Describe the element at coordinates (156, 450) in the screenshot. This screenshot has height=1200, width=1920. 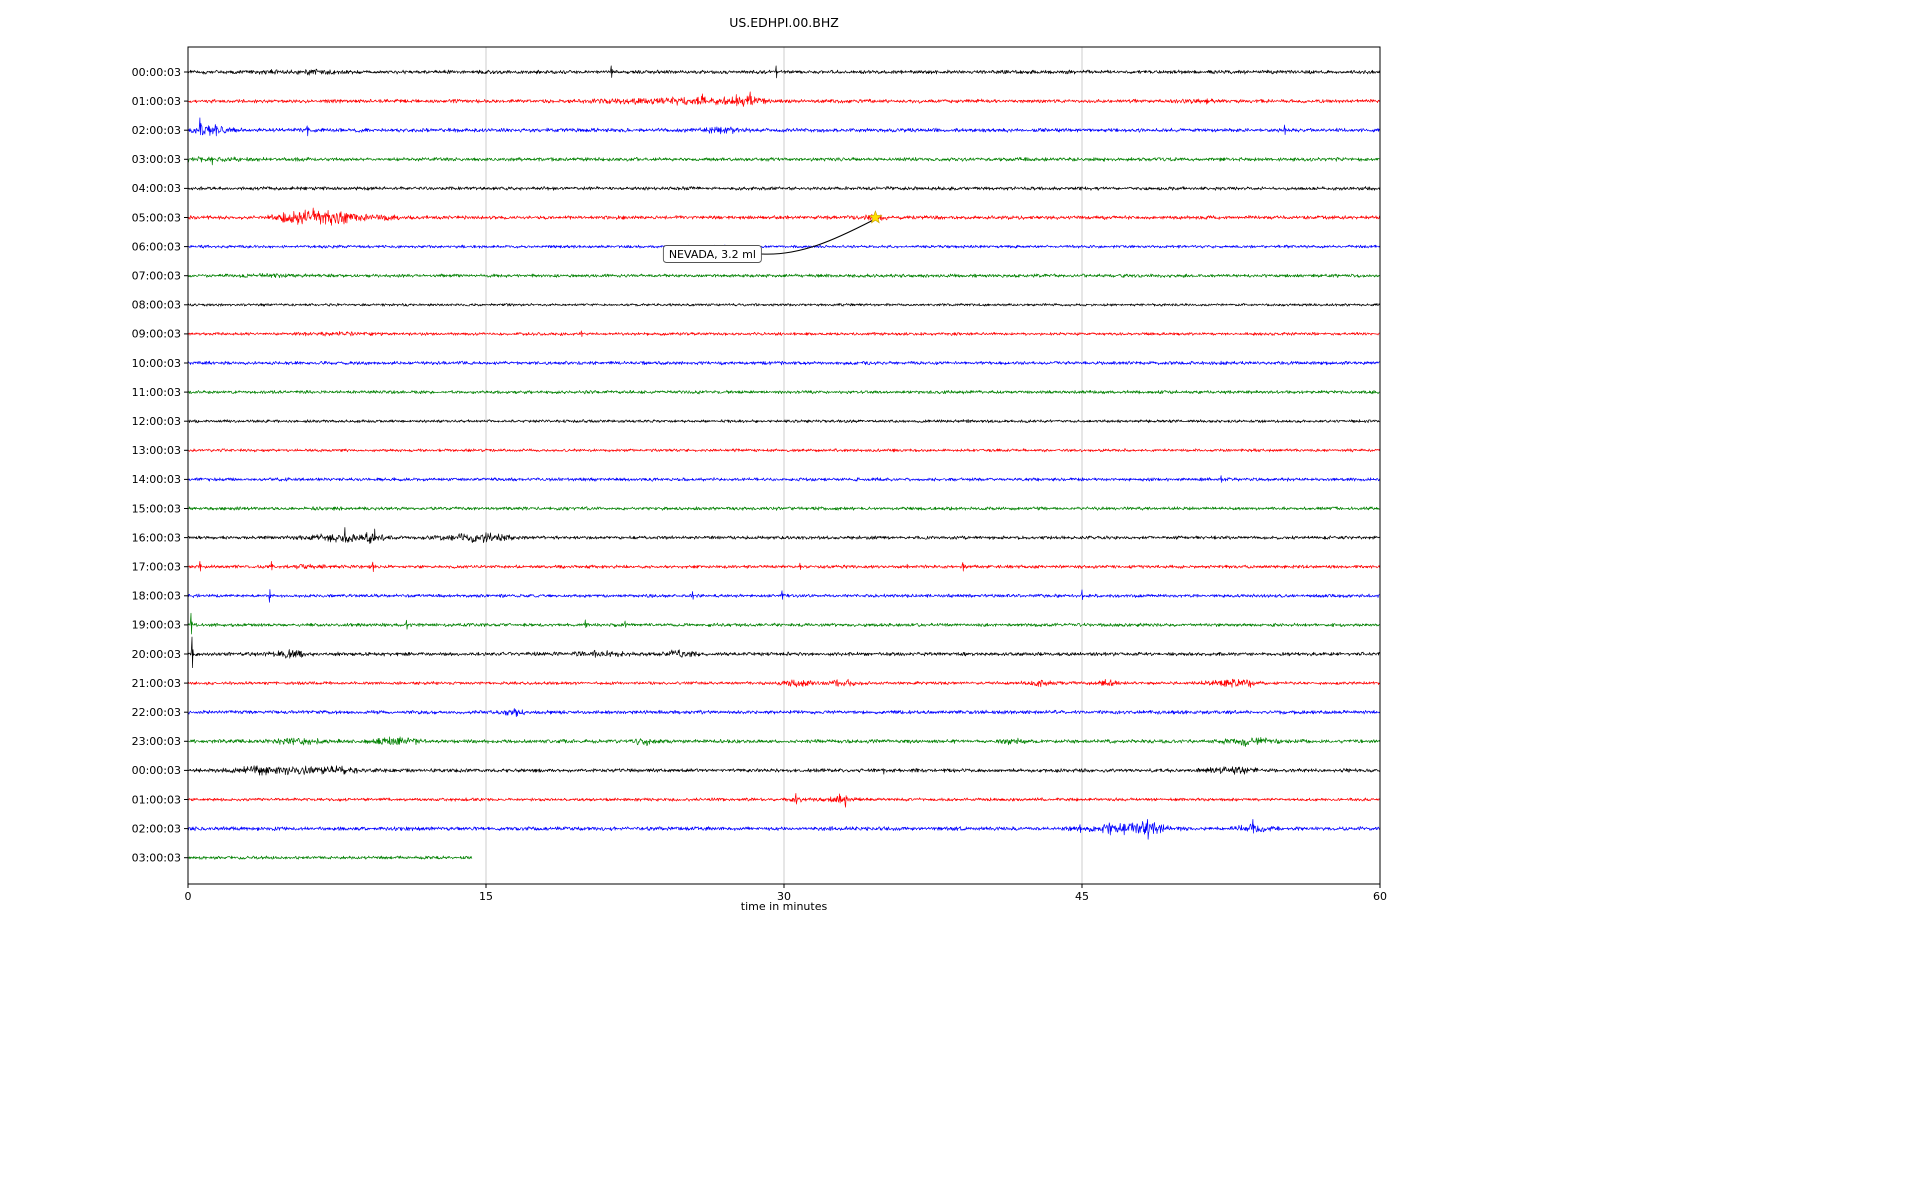
I see `row-label-13: 13:00:03` at that location.